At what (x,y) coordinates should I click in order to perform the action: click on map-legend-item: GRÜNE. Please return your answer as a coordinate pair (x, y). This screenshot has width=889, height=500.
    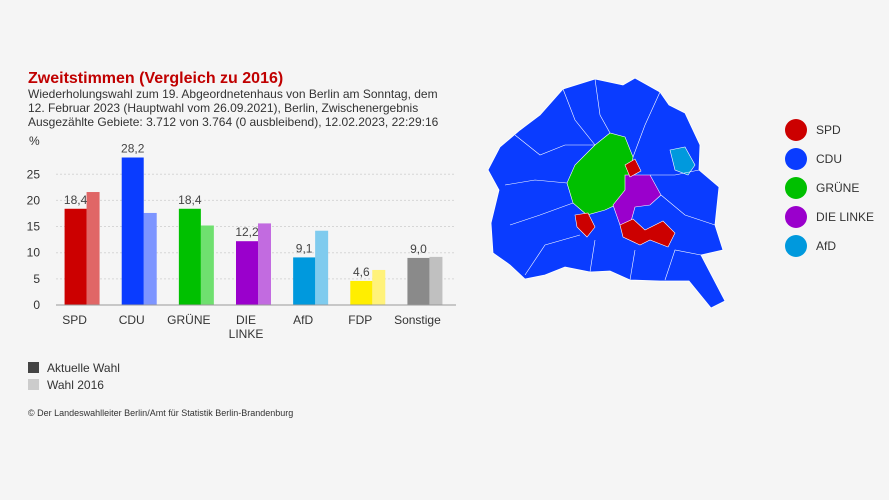
    Looking at the image, I should click on (829, 187).